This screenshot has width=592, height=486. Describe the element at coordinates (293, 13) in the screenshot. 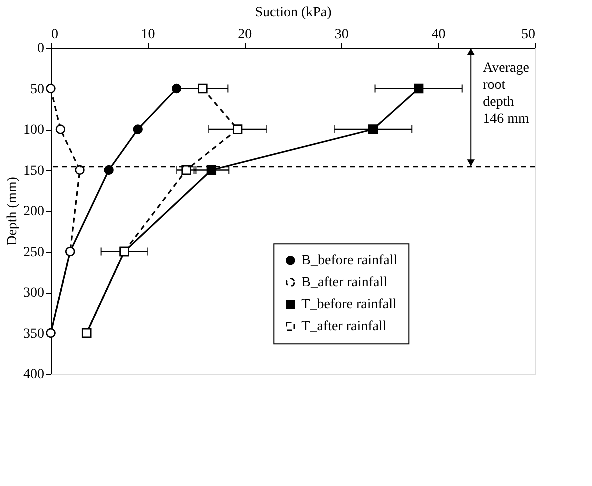

I see `x-axis-title: Suction (kPa)` at that location.